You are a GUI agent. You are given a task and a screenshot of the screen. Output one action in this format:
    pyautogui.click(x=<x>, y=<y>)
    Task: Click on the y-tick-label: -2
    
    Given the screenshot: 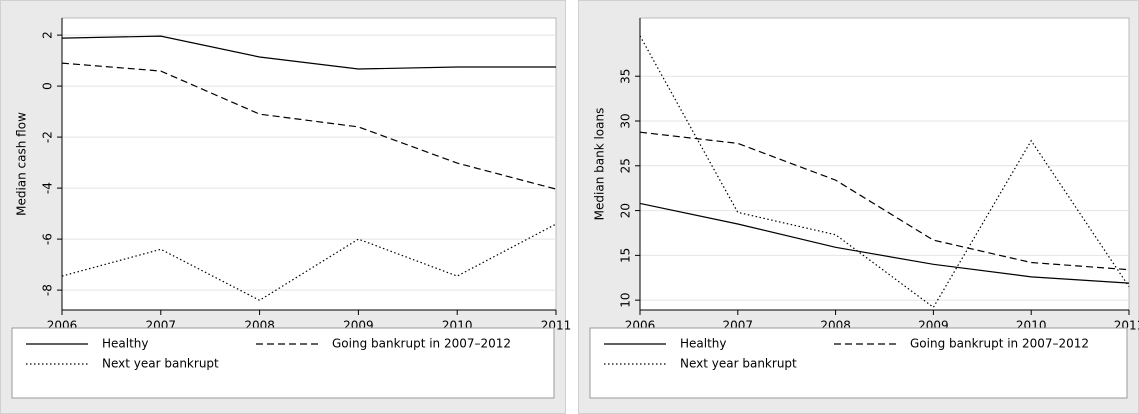 What is the action you would take?
    pyautogui.click(x=48, y=137)
    